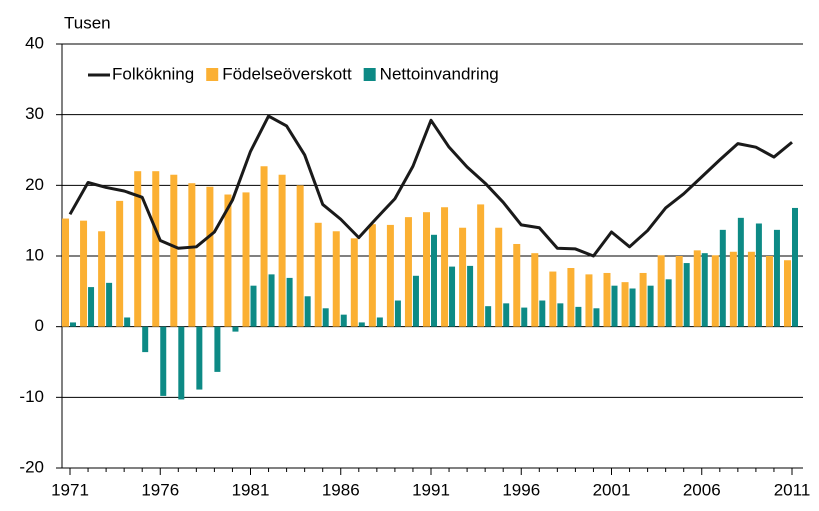 The width and height of the screenshot is (819, 511). Describe the element at coordinates (521, 489) in the screenshot. I see `x-tick-label: 1996` at that location.